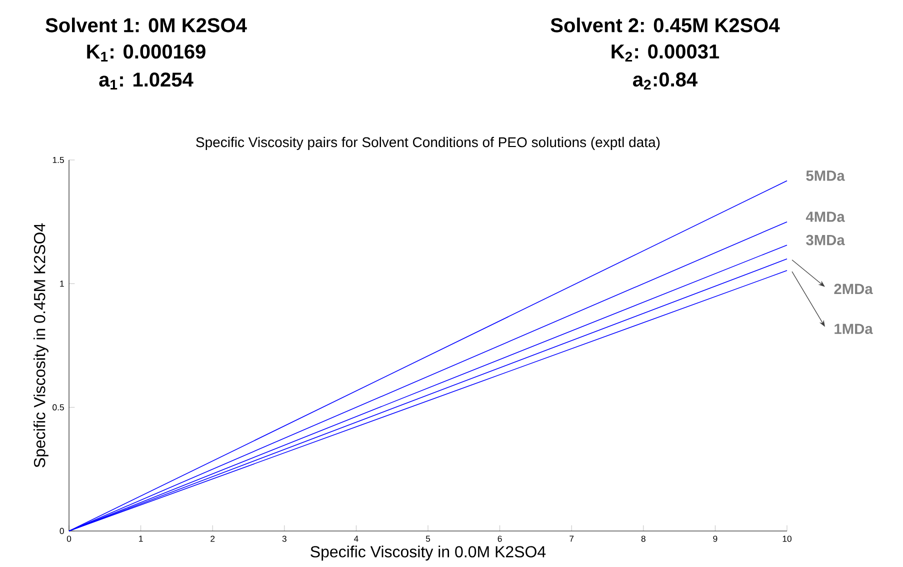  What do you see at coordinates (212, 539) in the screenshot?
I see `x-tick-label: 2` at bounding box center [212, 539].